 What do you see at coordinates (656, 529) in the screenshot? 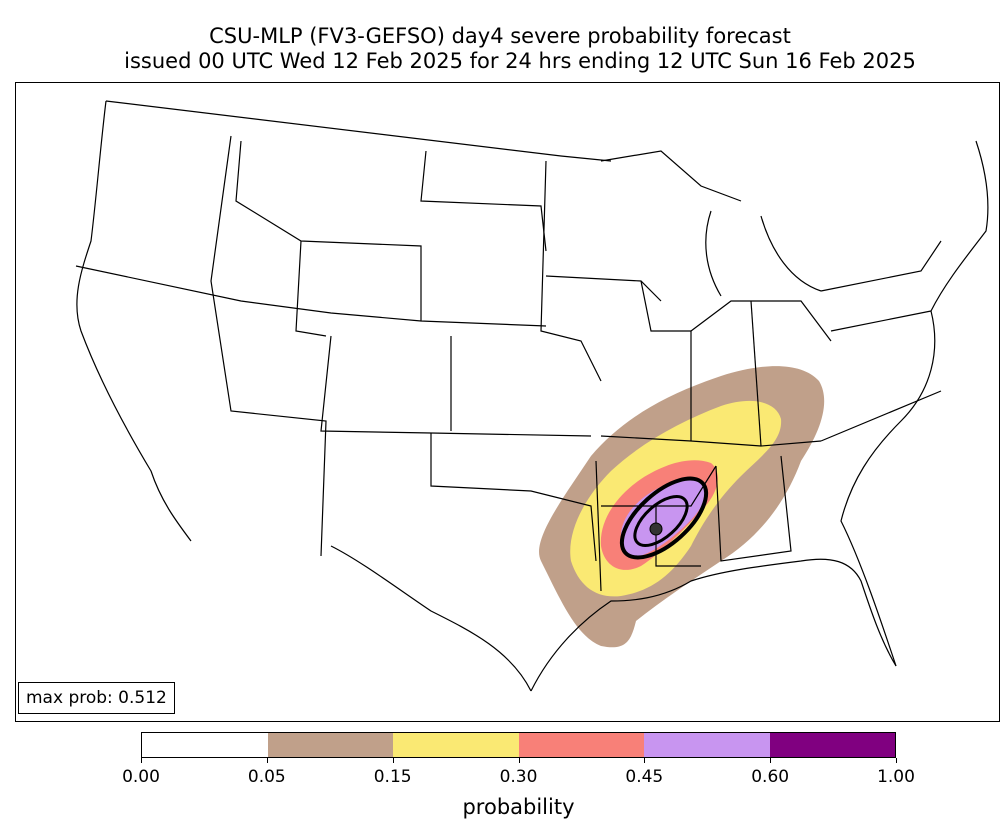
I see `max-prob-marker` at bounding box center [656, 529].